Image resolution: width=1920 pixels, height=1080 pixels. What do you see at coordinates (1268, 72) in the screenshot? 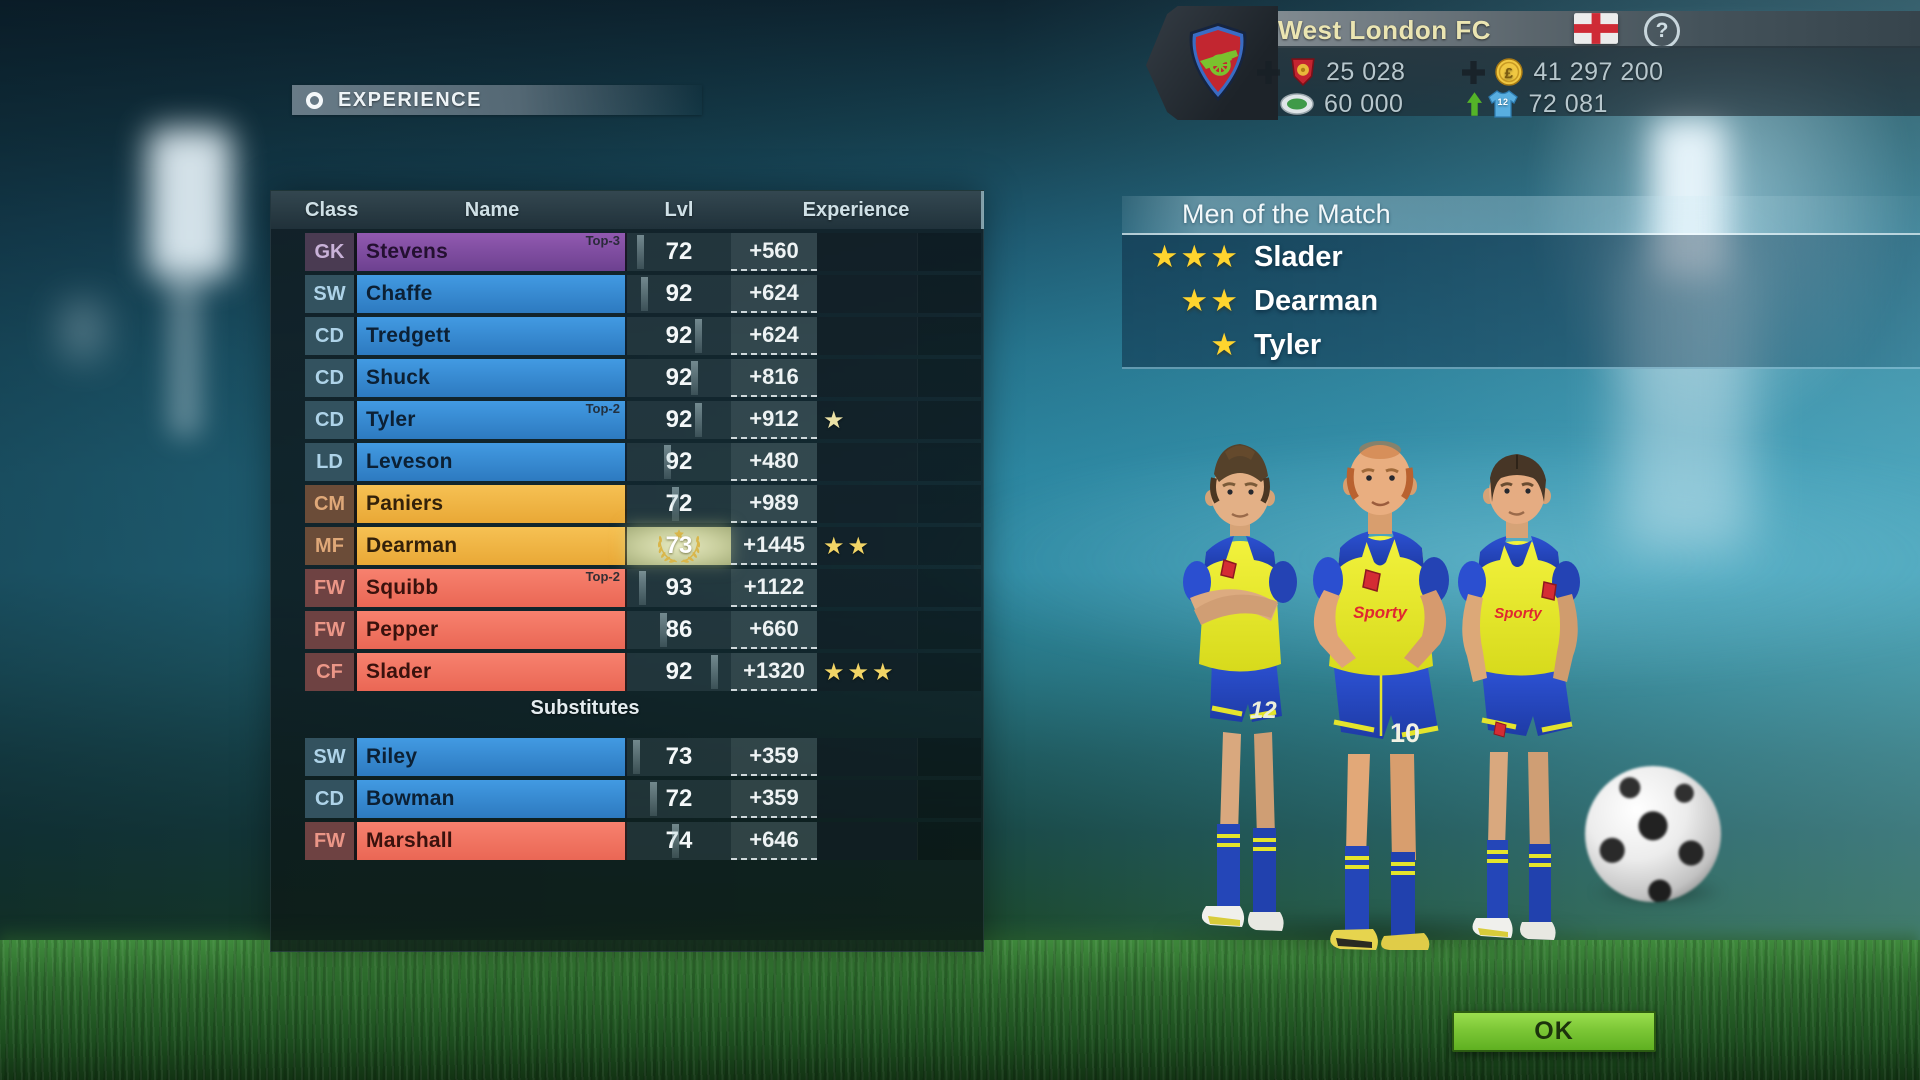
I see `add-fans-icon` at bounding box center [1268, 72].